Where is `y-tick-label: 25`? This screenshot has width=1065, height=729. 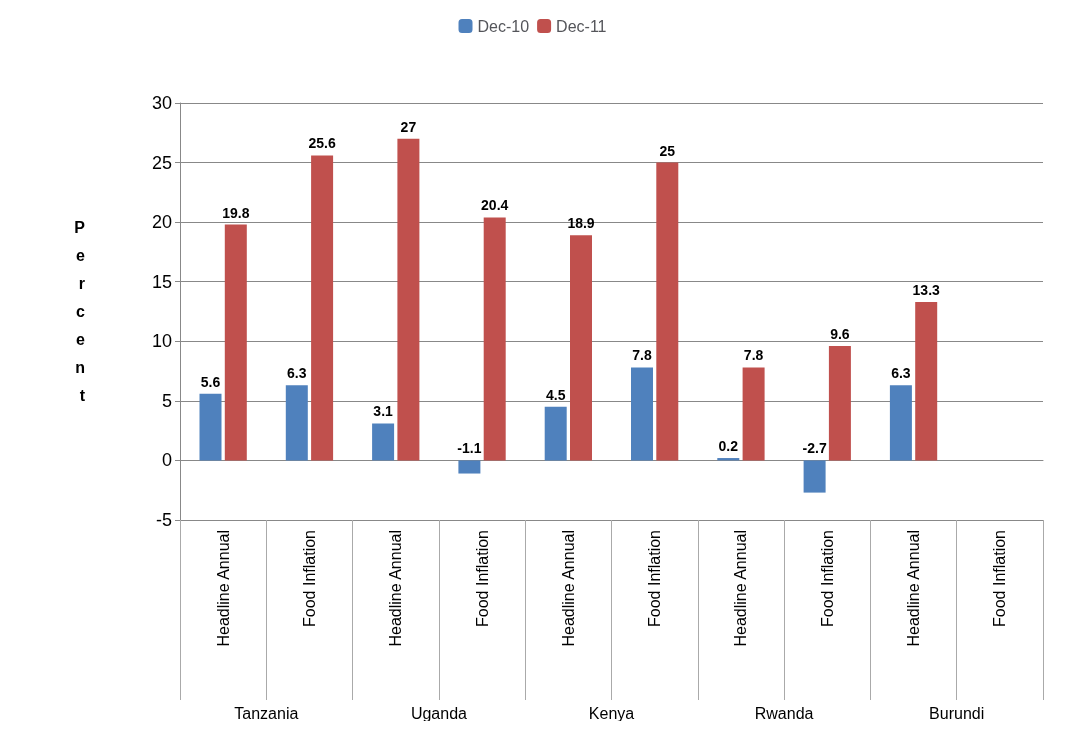 y-tick-label: 25 is located at coordinates (161, 162).